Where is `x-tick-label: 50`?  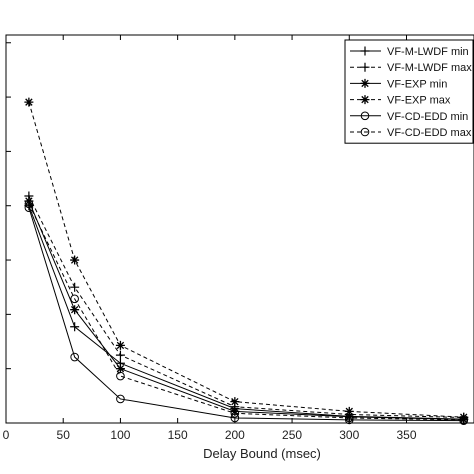 x-tick-label: 50 is located at coordinates (64, 435).